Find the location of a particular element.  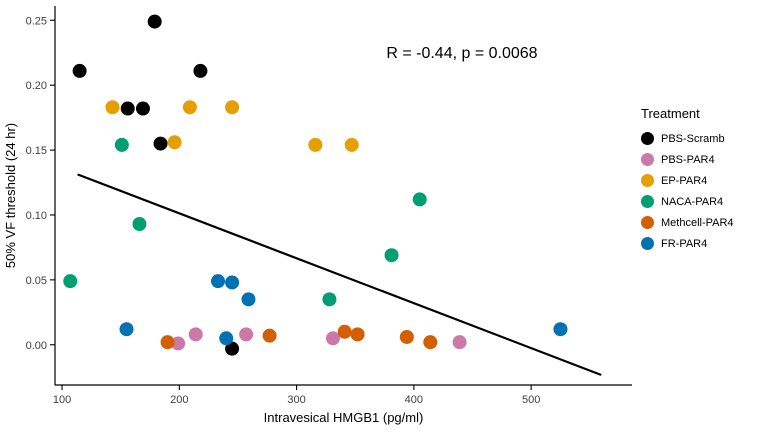

y-tick-label: 0.25 is located at coordinates (36, 21).